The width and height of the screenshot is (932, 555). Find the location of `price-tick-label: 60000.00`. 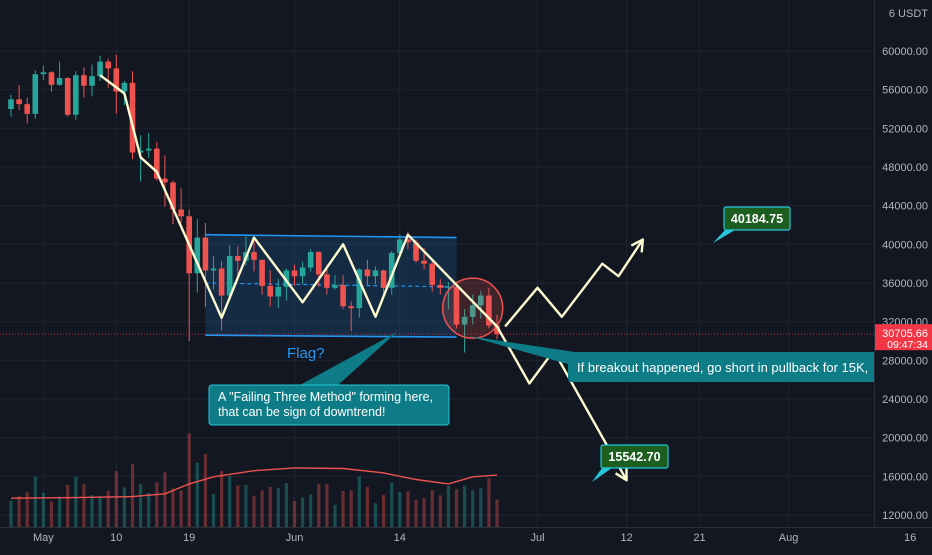

price-tick-label: 60000.00 is located at coordinates (905, 52).